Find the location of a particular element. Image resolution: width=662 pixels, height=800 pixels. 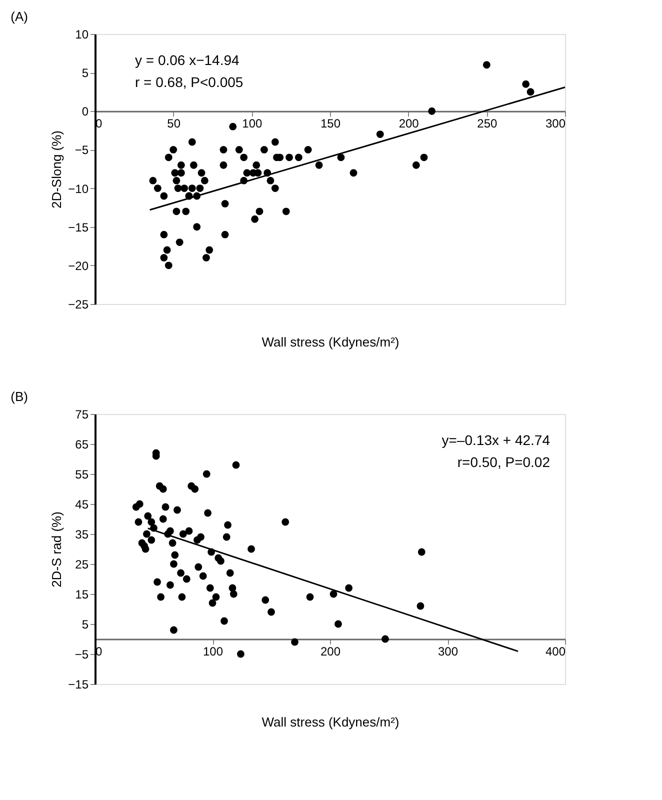

x-tick-label: 150 is located at coordinates (330, 123).